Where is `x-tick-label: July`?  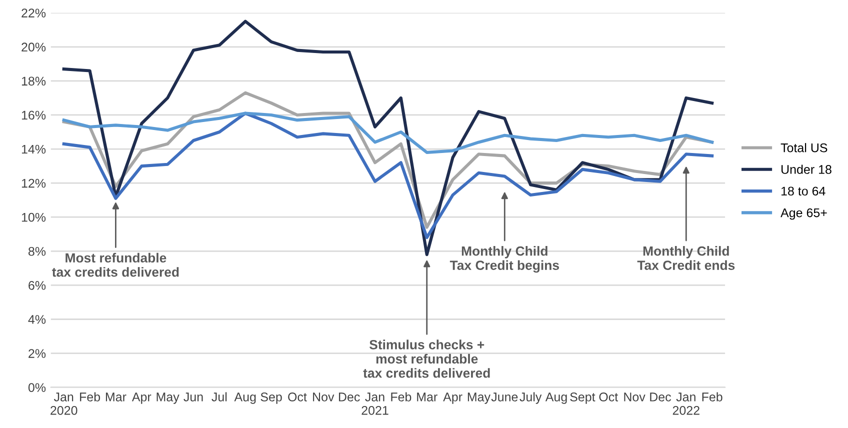
x-tick-label: July is located at coordinates (531, 398).